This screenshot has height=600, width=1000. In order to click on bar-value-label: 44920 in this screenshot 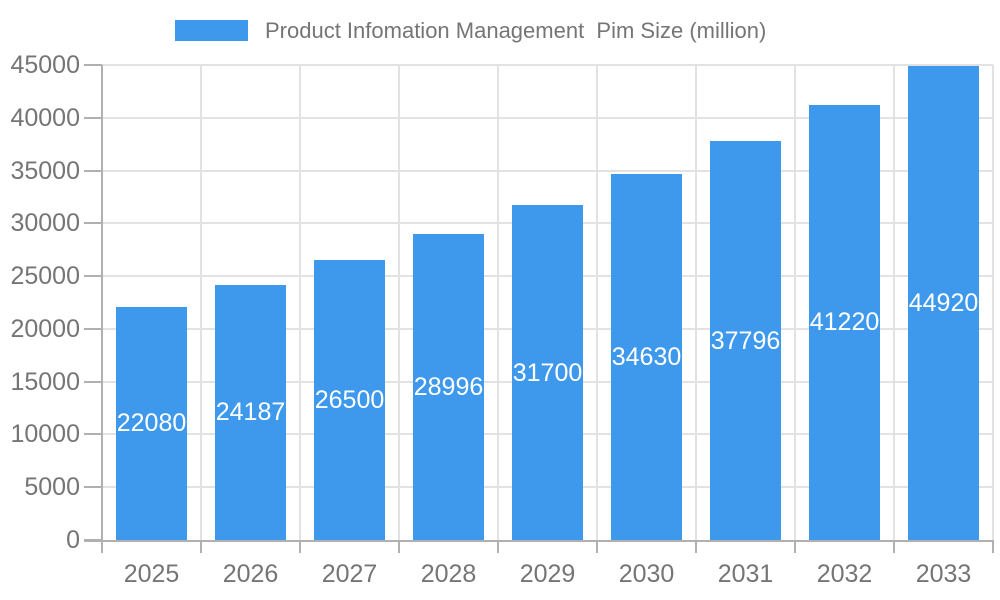, I will do `click(943, 302)`.